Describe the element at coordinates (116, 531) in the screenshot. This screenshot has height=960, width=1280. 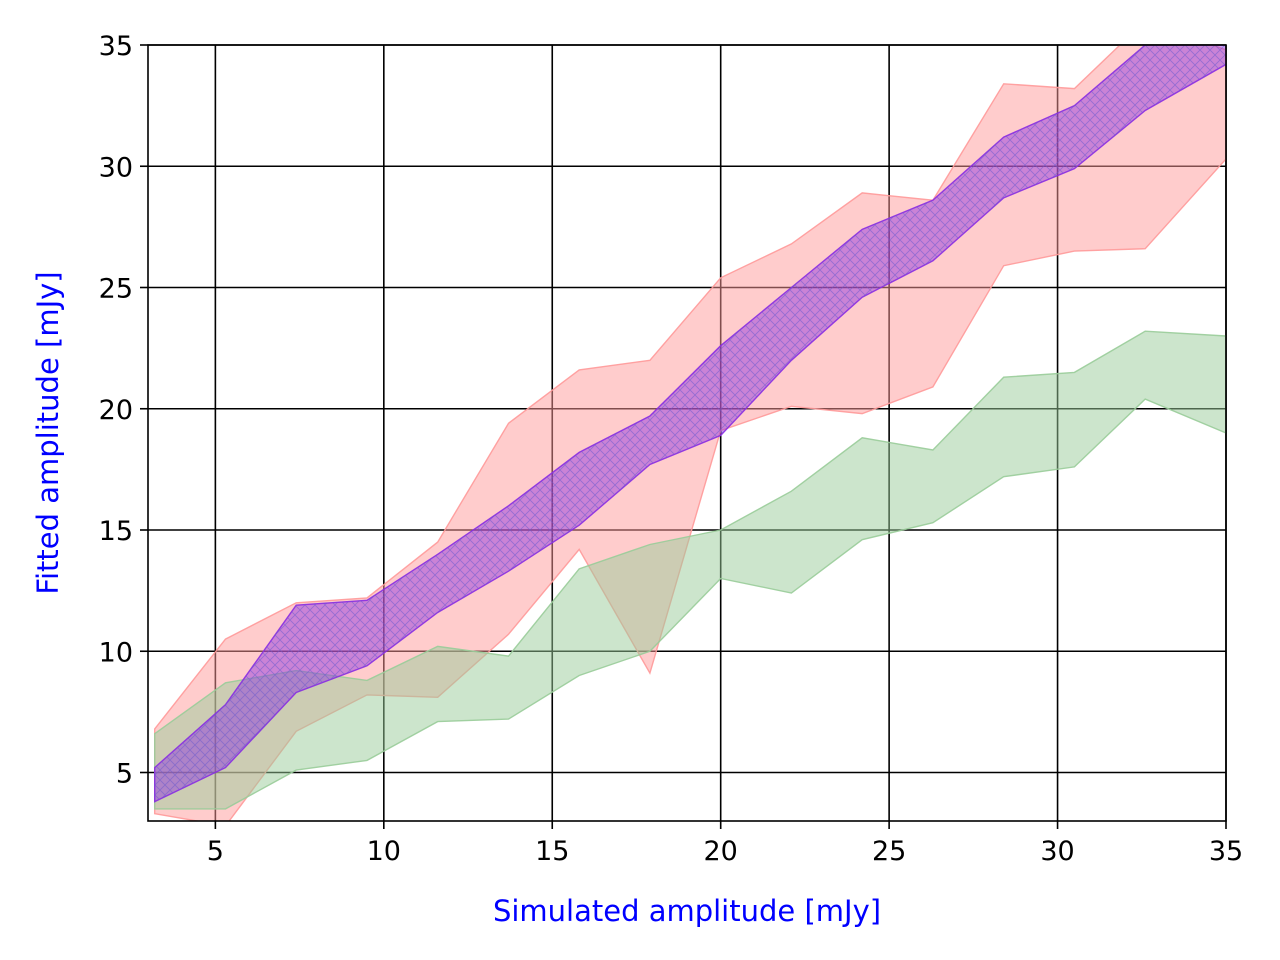
I see `y-tick-label: 15` at that location.